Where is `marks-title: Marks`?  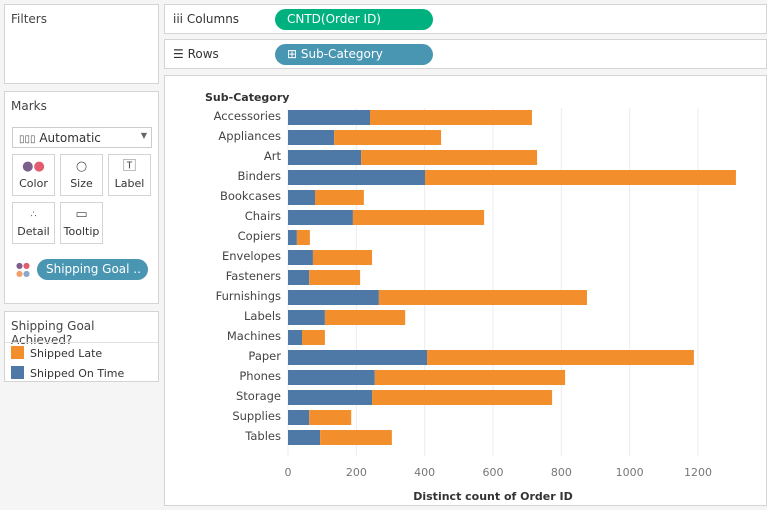 marks-title: Marks is located at coordinates (29, 106).